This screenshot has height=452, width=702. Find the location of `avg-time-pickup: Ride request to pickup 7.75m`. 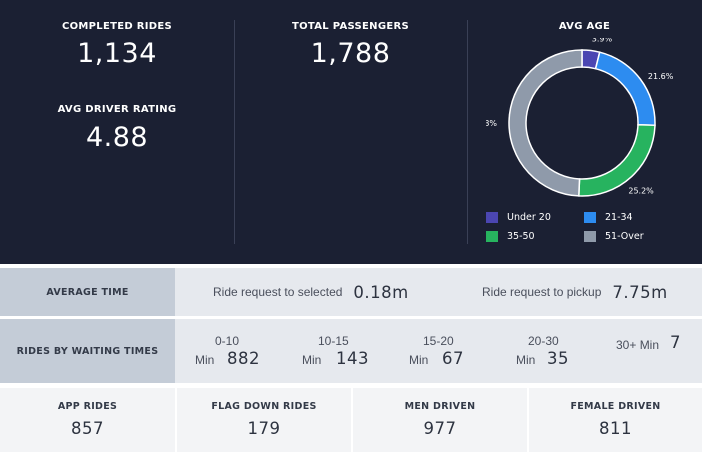

avg-time-pickup: Ride request to pickup 7.75m is located at coordinates (575, 292).